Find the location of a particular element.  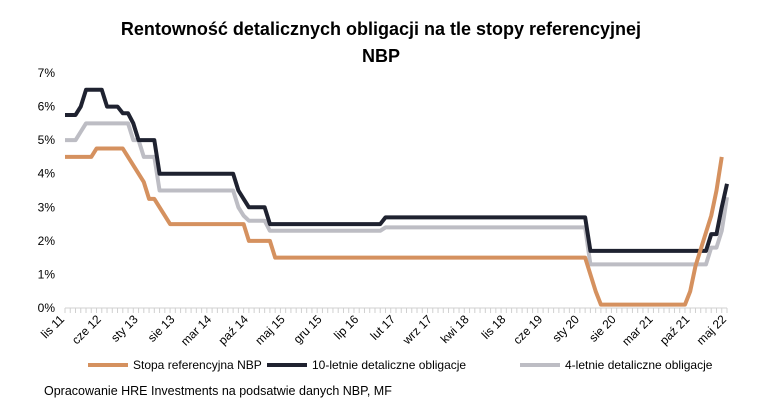

x-tick-label: sie 13 is located at coordinates (161, 328).